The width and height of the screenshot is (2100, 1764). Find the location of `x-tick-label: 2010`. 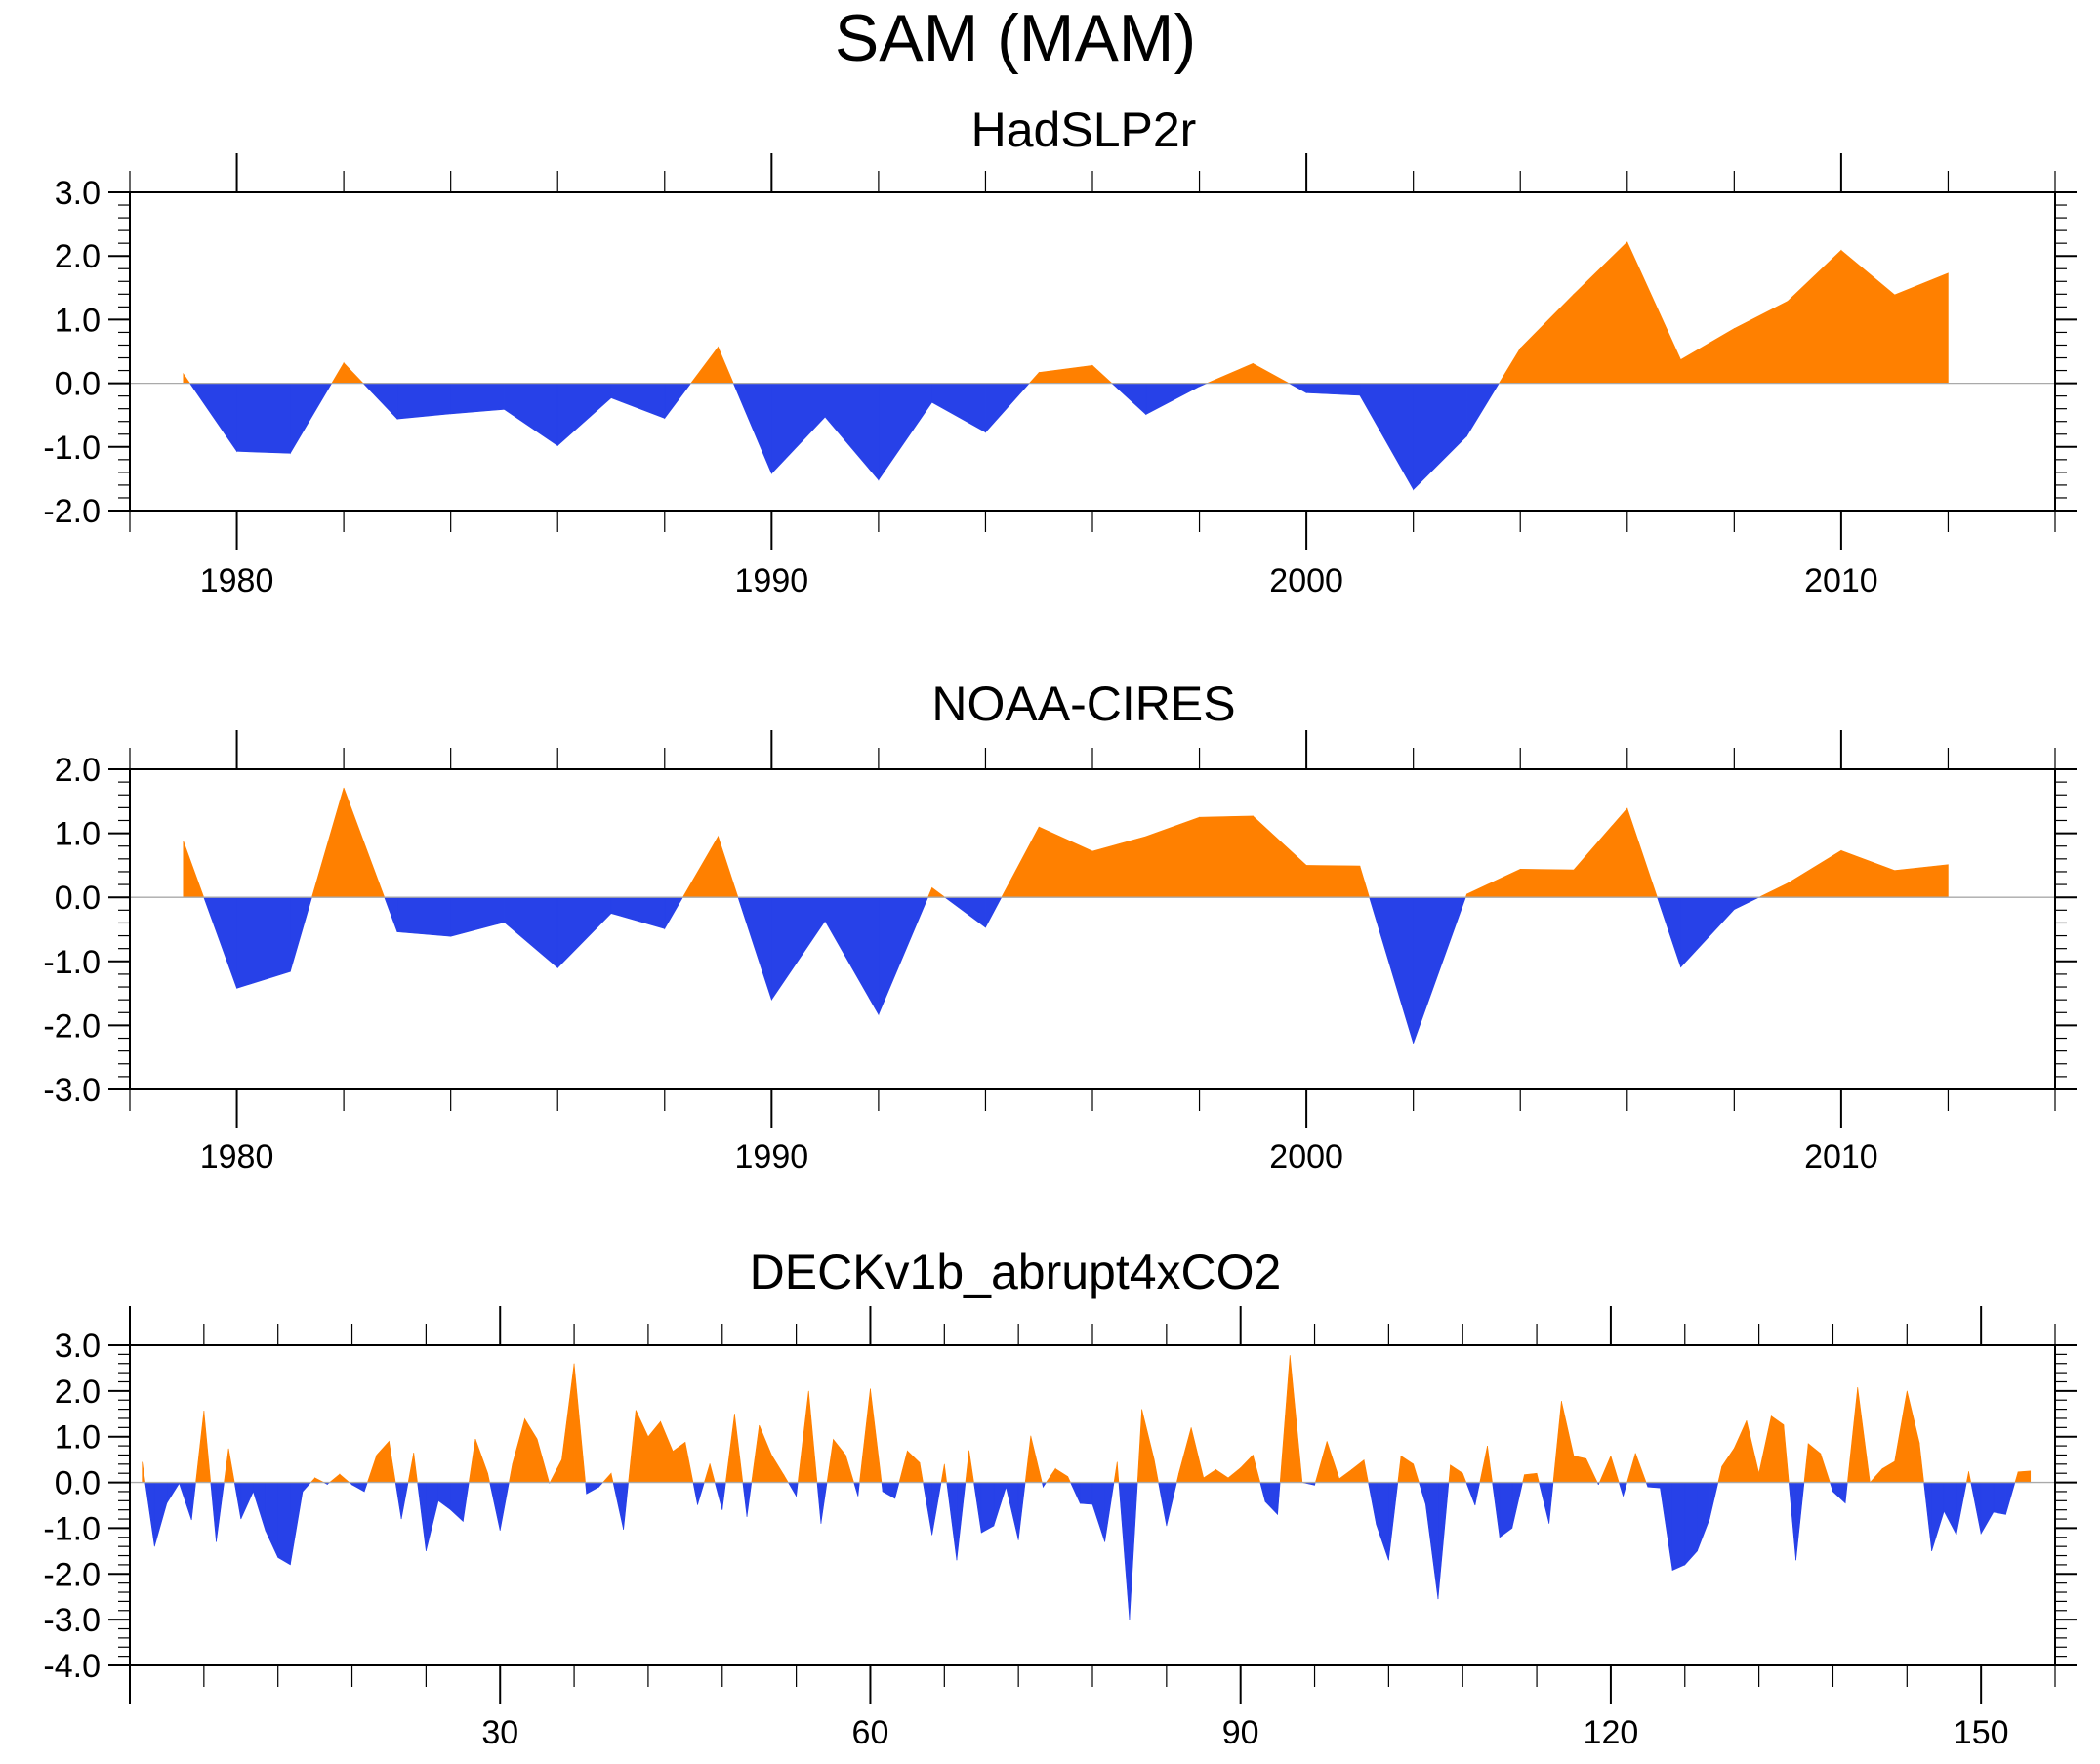

x-tick-label: 2010 is located at coordinates (1841, 581).